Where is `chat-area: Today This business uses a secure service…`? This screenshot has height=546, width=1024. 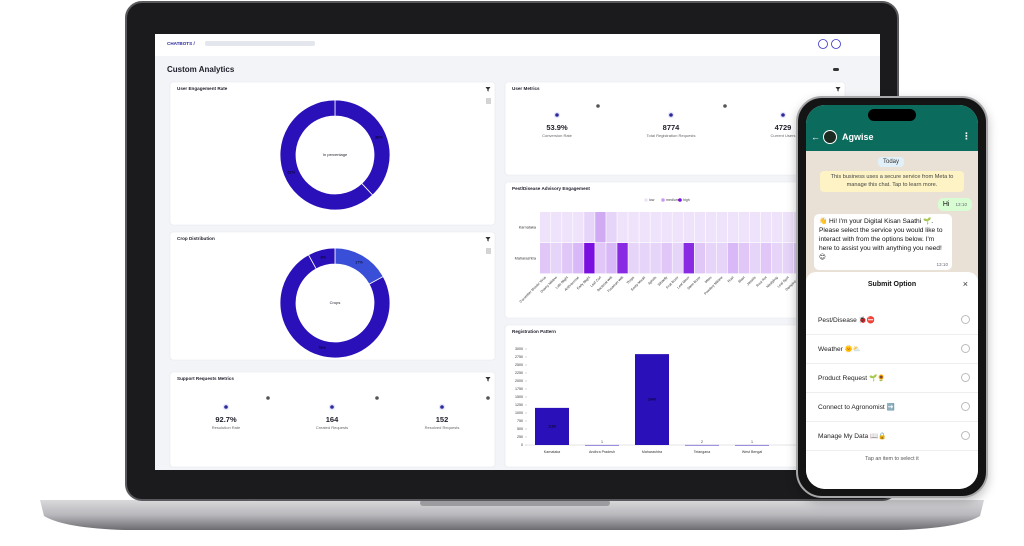 chat-area: Today This business uses a secure service… is located at coordinates (892, 320).